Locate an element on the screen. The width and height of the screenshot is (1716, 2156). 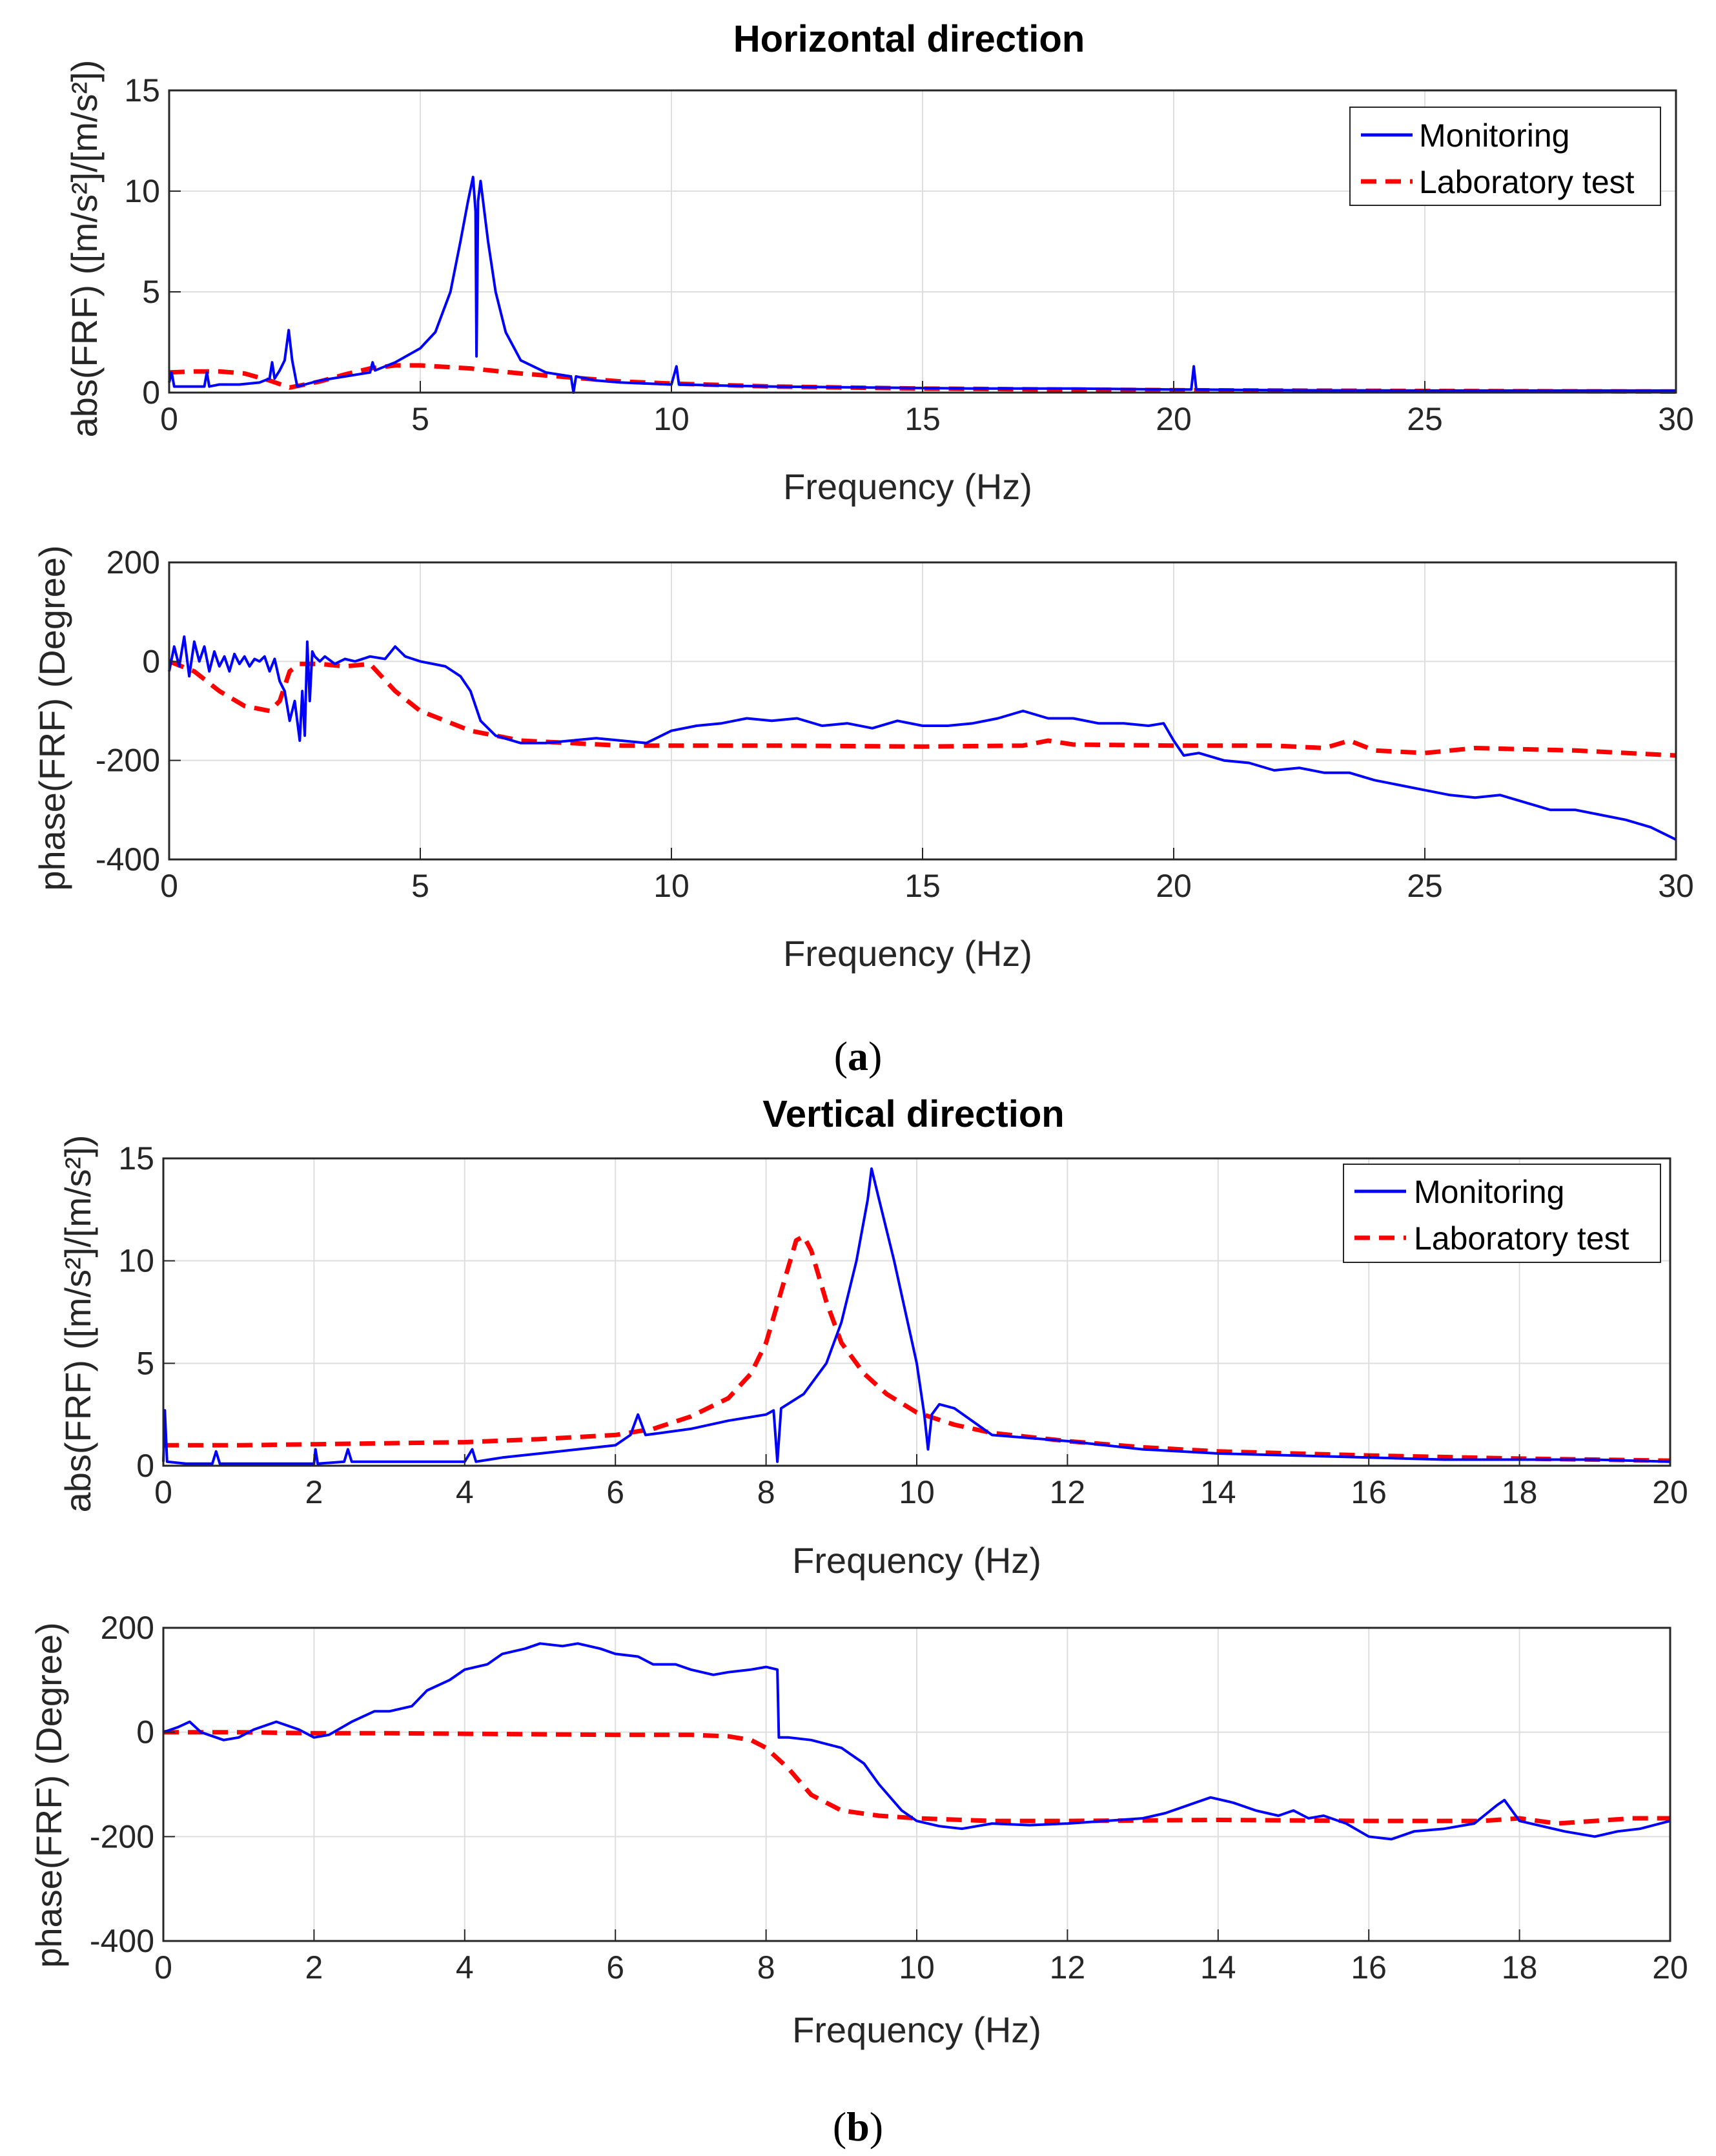
caption-b: (b) is located at coordinates (858, 2127).